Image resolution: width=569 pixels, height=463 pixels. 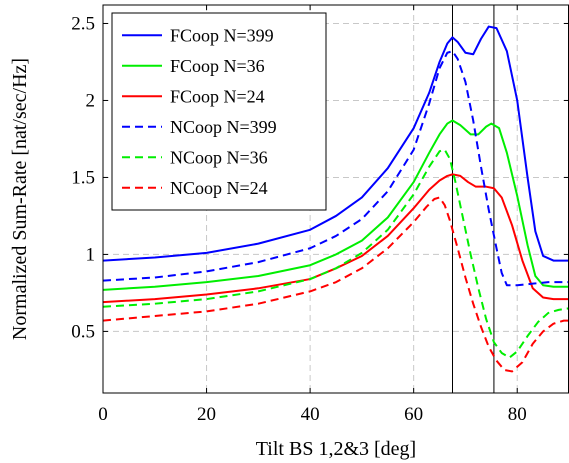 What do you see at coordinates (91, 100) in the screenshot?
I see `y-tick-label: 2` at bounding box center [91, 100].